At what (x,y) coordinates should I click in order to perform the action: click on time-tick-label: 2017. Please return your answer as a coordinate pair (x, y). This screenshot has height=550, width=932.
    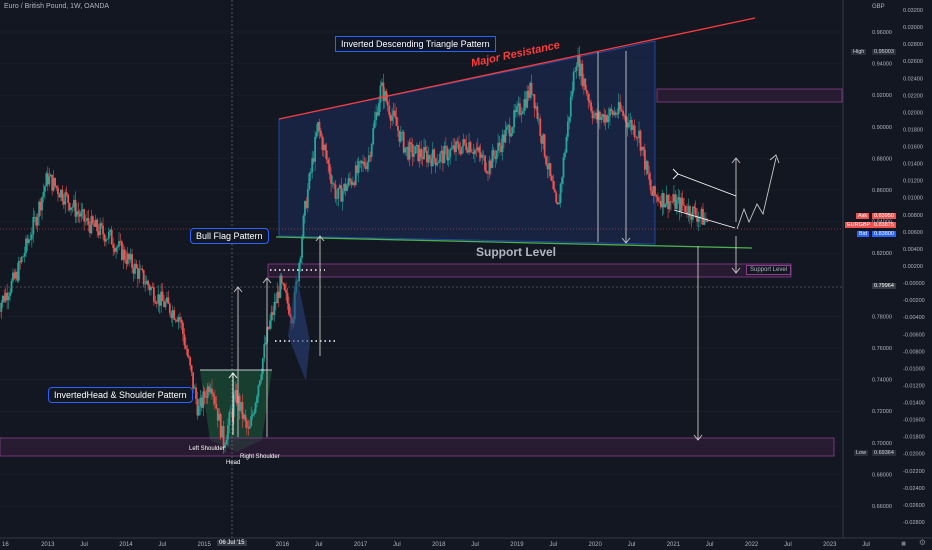
    Looking at the image, I should click on (361, 545).